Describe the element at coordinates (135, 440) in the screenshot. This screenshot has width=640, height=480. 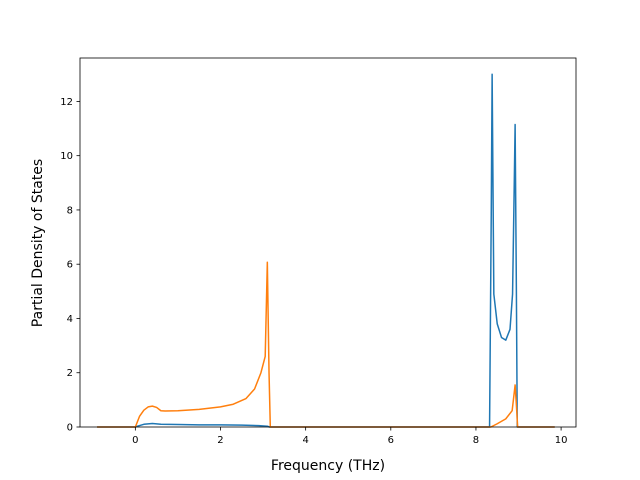
I see `x-tick-label: 0` at that location.